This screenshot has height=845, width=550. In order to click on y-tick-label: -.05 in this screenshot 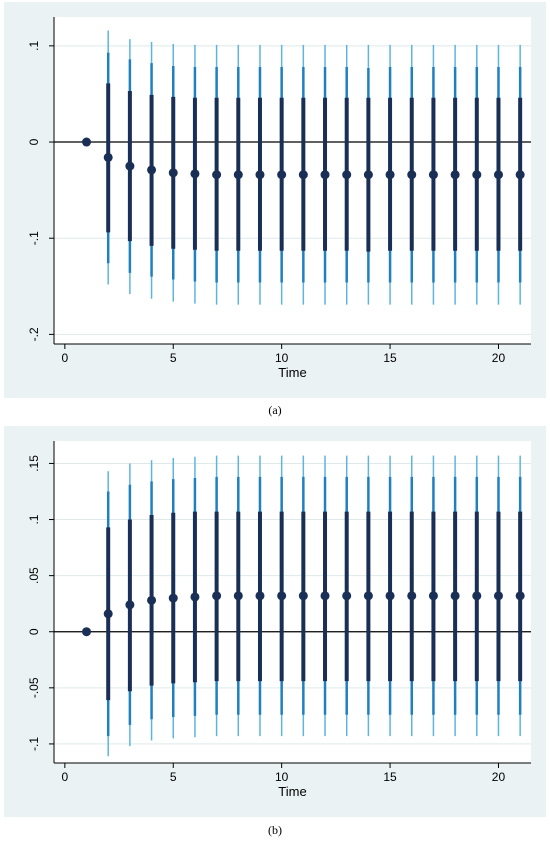, I will do `click(34, 687)`.